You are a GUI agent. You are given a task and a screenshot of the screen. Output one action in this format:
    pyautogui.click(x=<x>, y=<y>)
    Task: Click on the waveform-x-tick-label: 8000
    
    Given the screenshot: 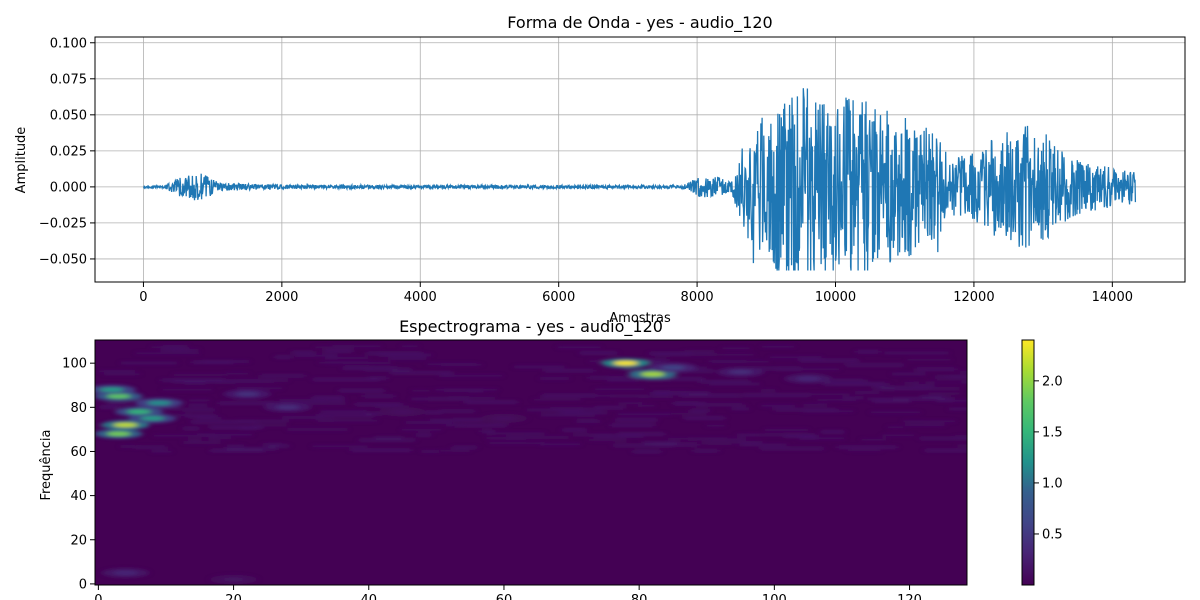 What is the action you would take?
    pyautogui.click(x=697, y=297)
    